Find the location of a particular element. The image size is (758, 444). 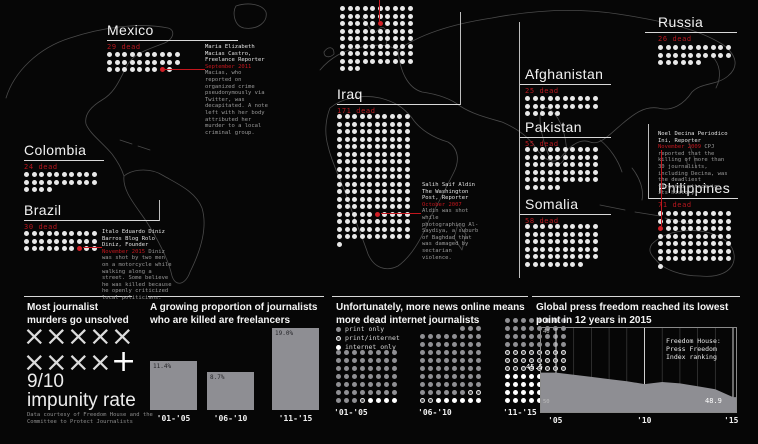

x-tick-label: '01-'05 is located at coordinates (351, 412).